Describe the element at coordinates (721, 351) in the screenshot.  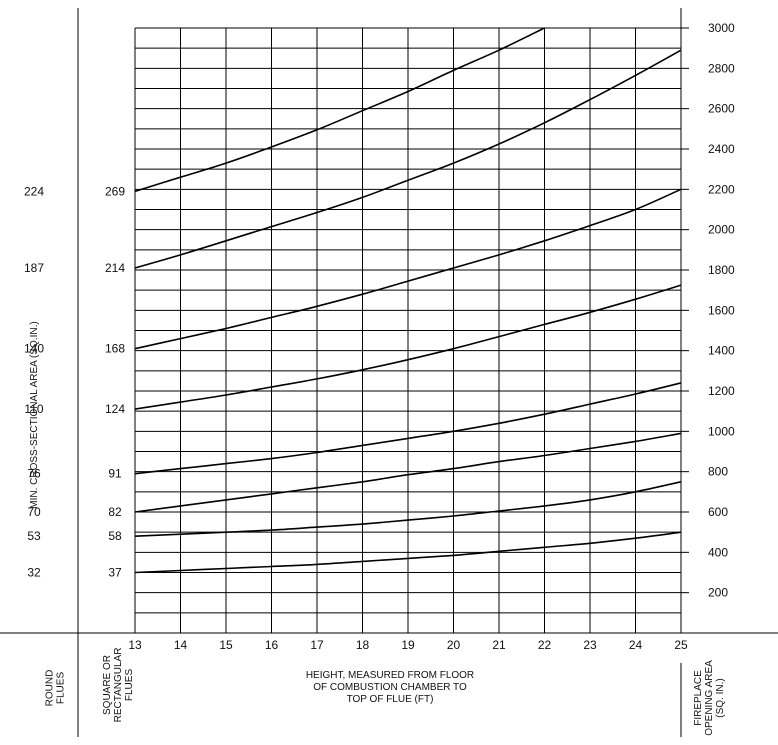
I see `right-y-tick-label: 1400` at that location.